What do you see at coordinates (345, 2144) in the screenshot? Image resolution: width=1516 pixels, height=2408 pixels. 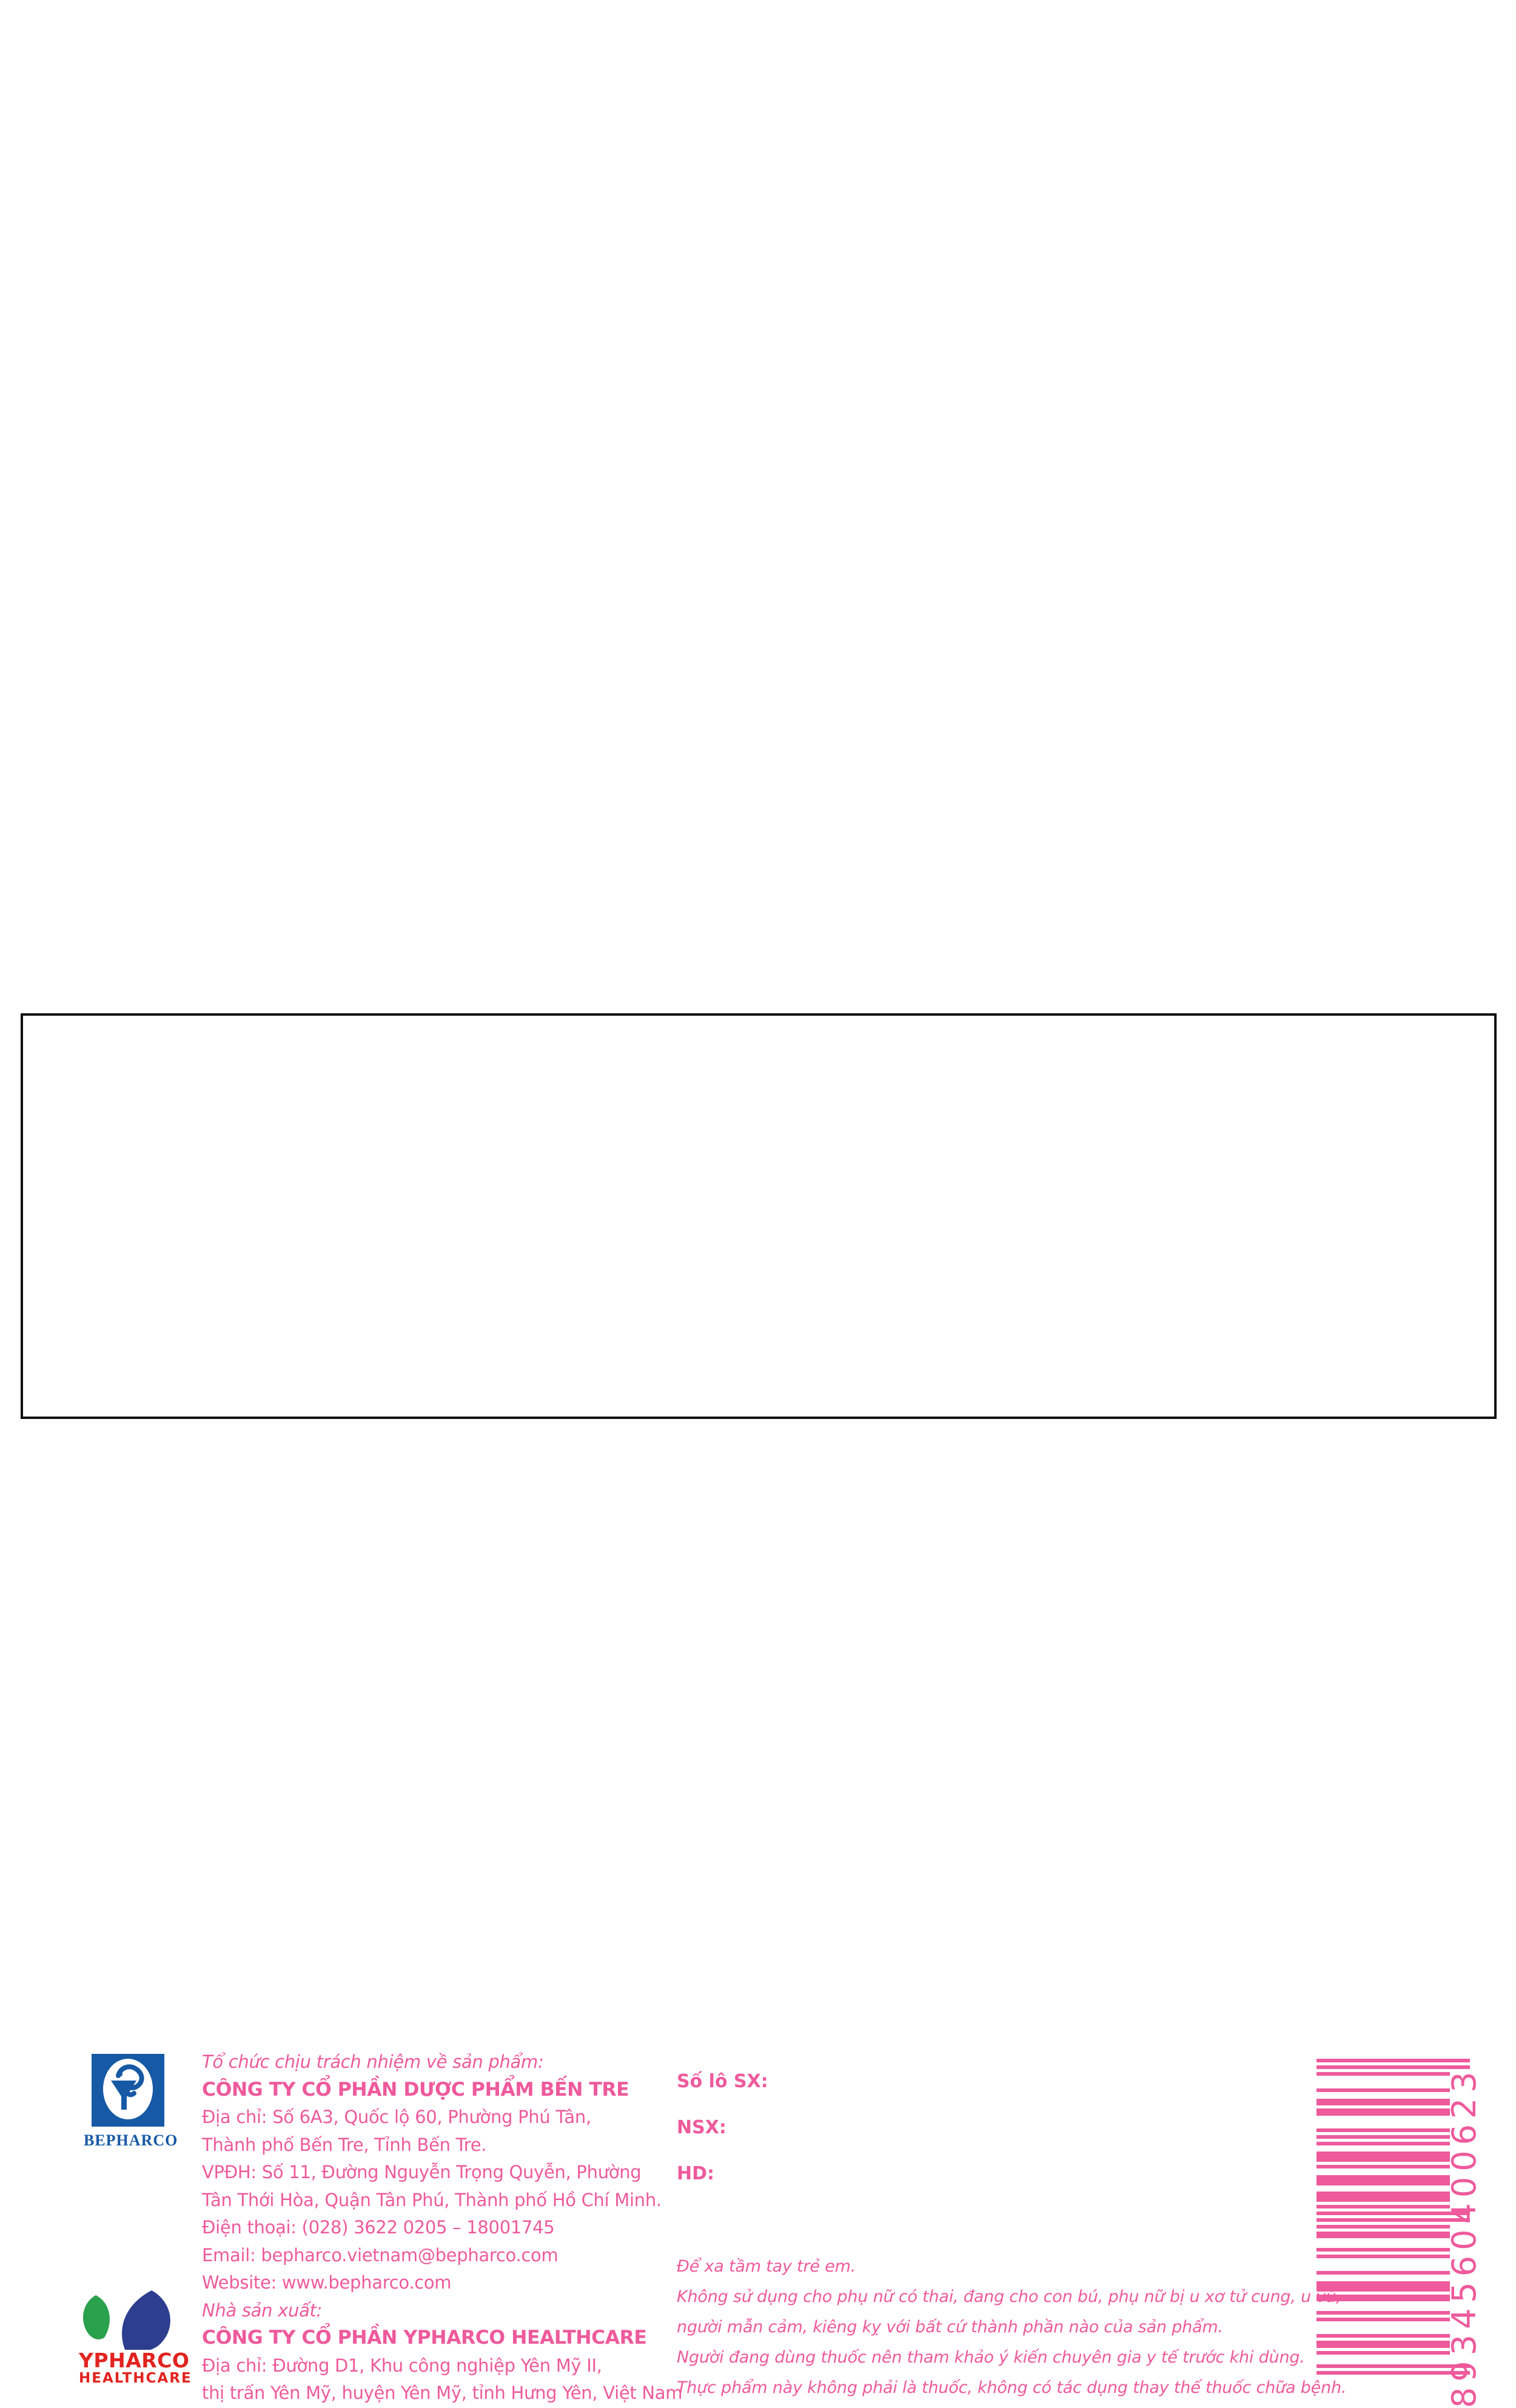 I see `responsible-org-address-line: Thành phố Bến Tre, Tỉnh Bến Tre.` at bounding box center [345, 2144].